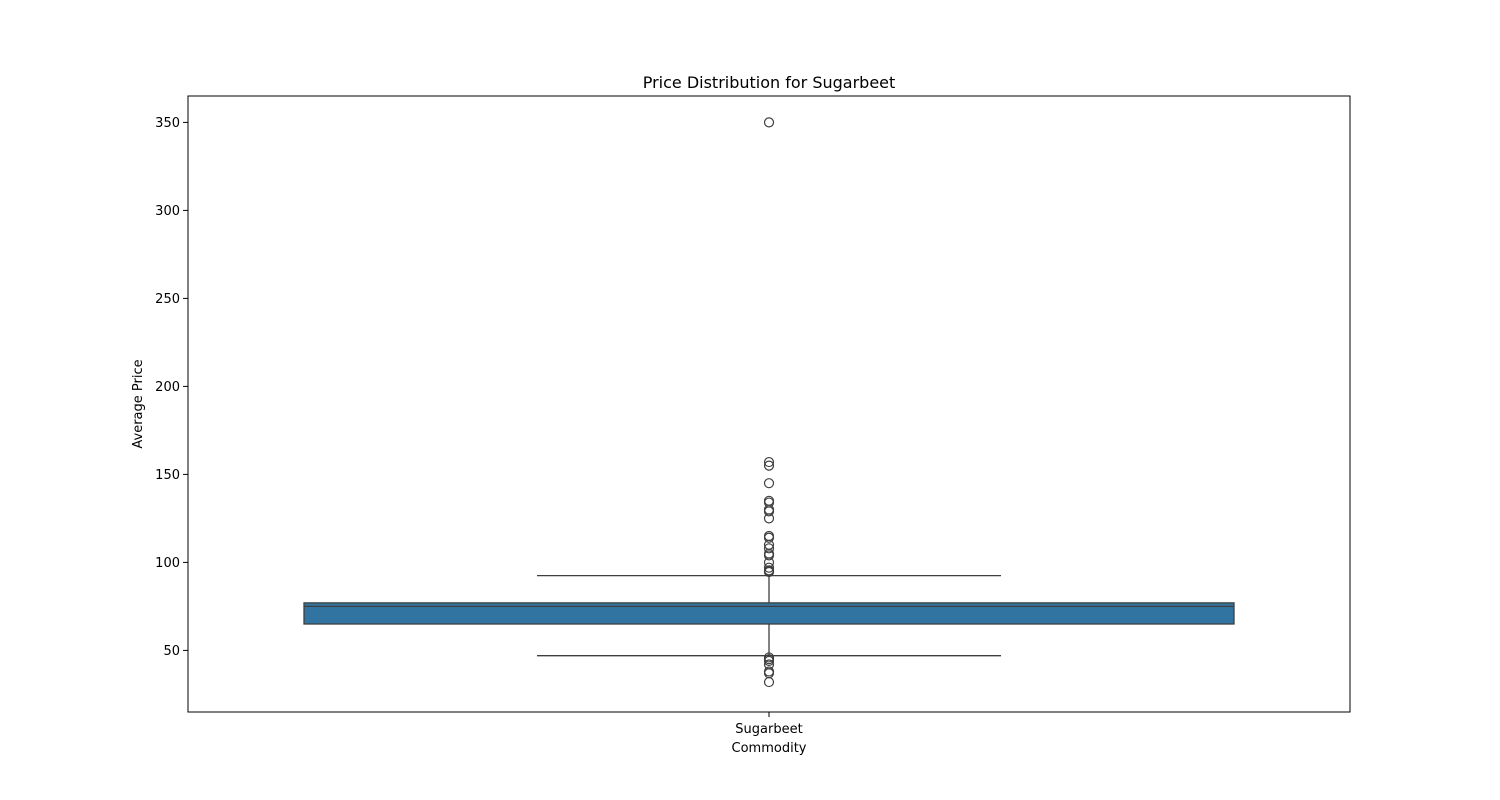 This screenshot has width=1500, height=800. I want to click on box-iqr, so click(769, 613).